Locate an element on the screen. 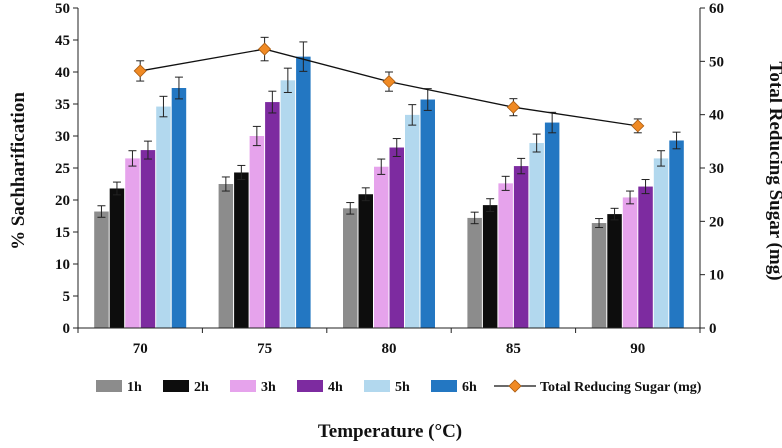  legend-swatch-4h is located at coordinates (310, 386).